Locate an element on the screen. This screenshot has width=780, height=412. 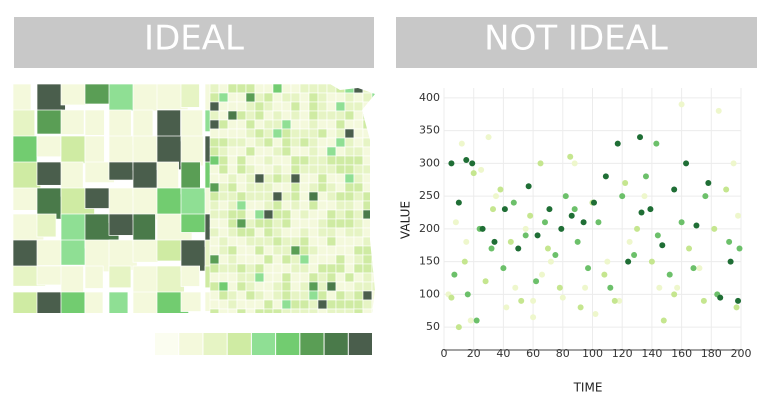
x-tick-label: 0 is located at coordinates (444, 353).